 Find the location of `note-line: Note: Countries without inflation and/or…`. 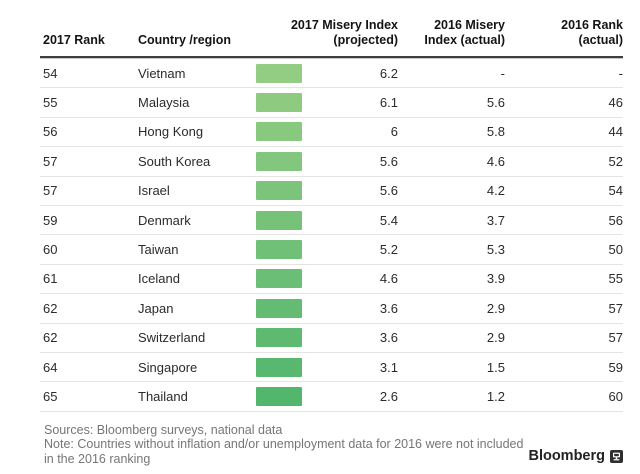

note-line: Note: Countries without inflation and/or… is located at coordinates (284, 451).